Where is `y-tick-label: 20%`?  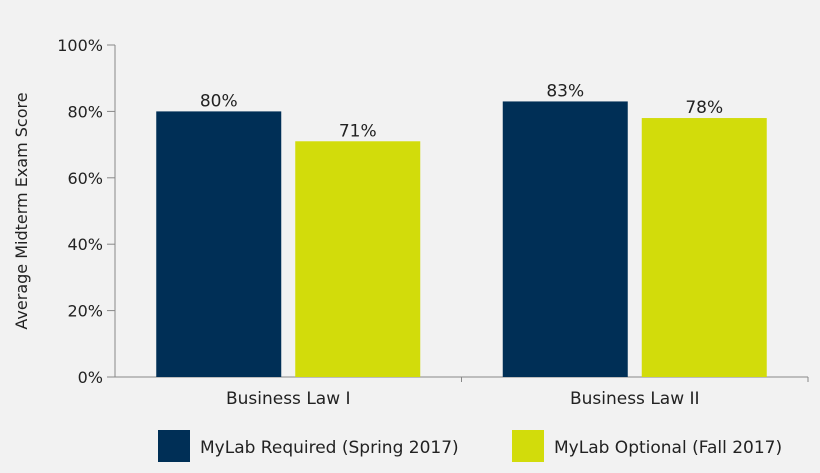
y-tick-label: 20% is located at coordinates (85, 311).